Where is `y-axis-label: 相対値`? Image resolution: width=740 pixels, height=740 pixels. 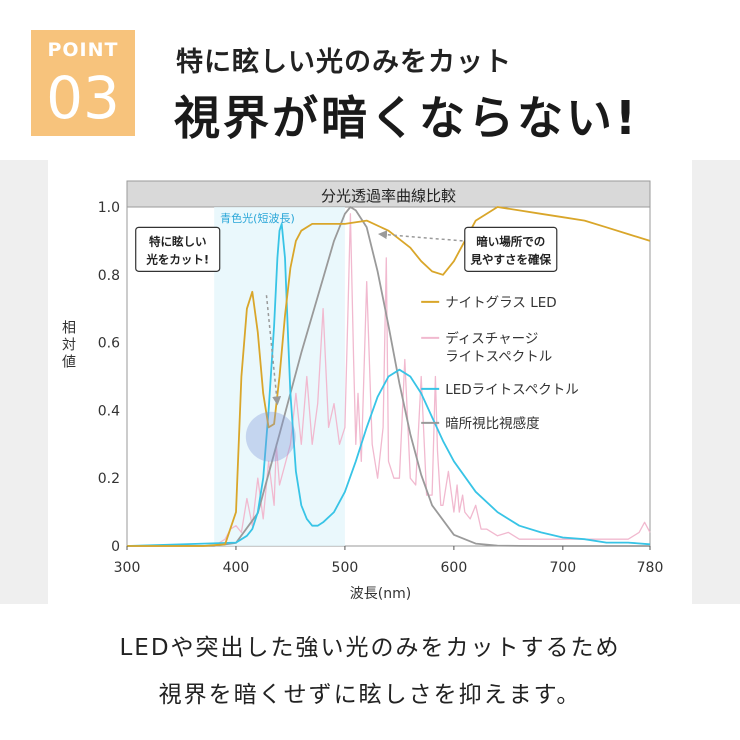 y-axis-label: 相対値 is located at coordinates (69, 346).